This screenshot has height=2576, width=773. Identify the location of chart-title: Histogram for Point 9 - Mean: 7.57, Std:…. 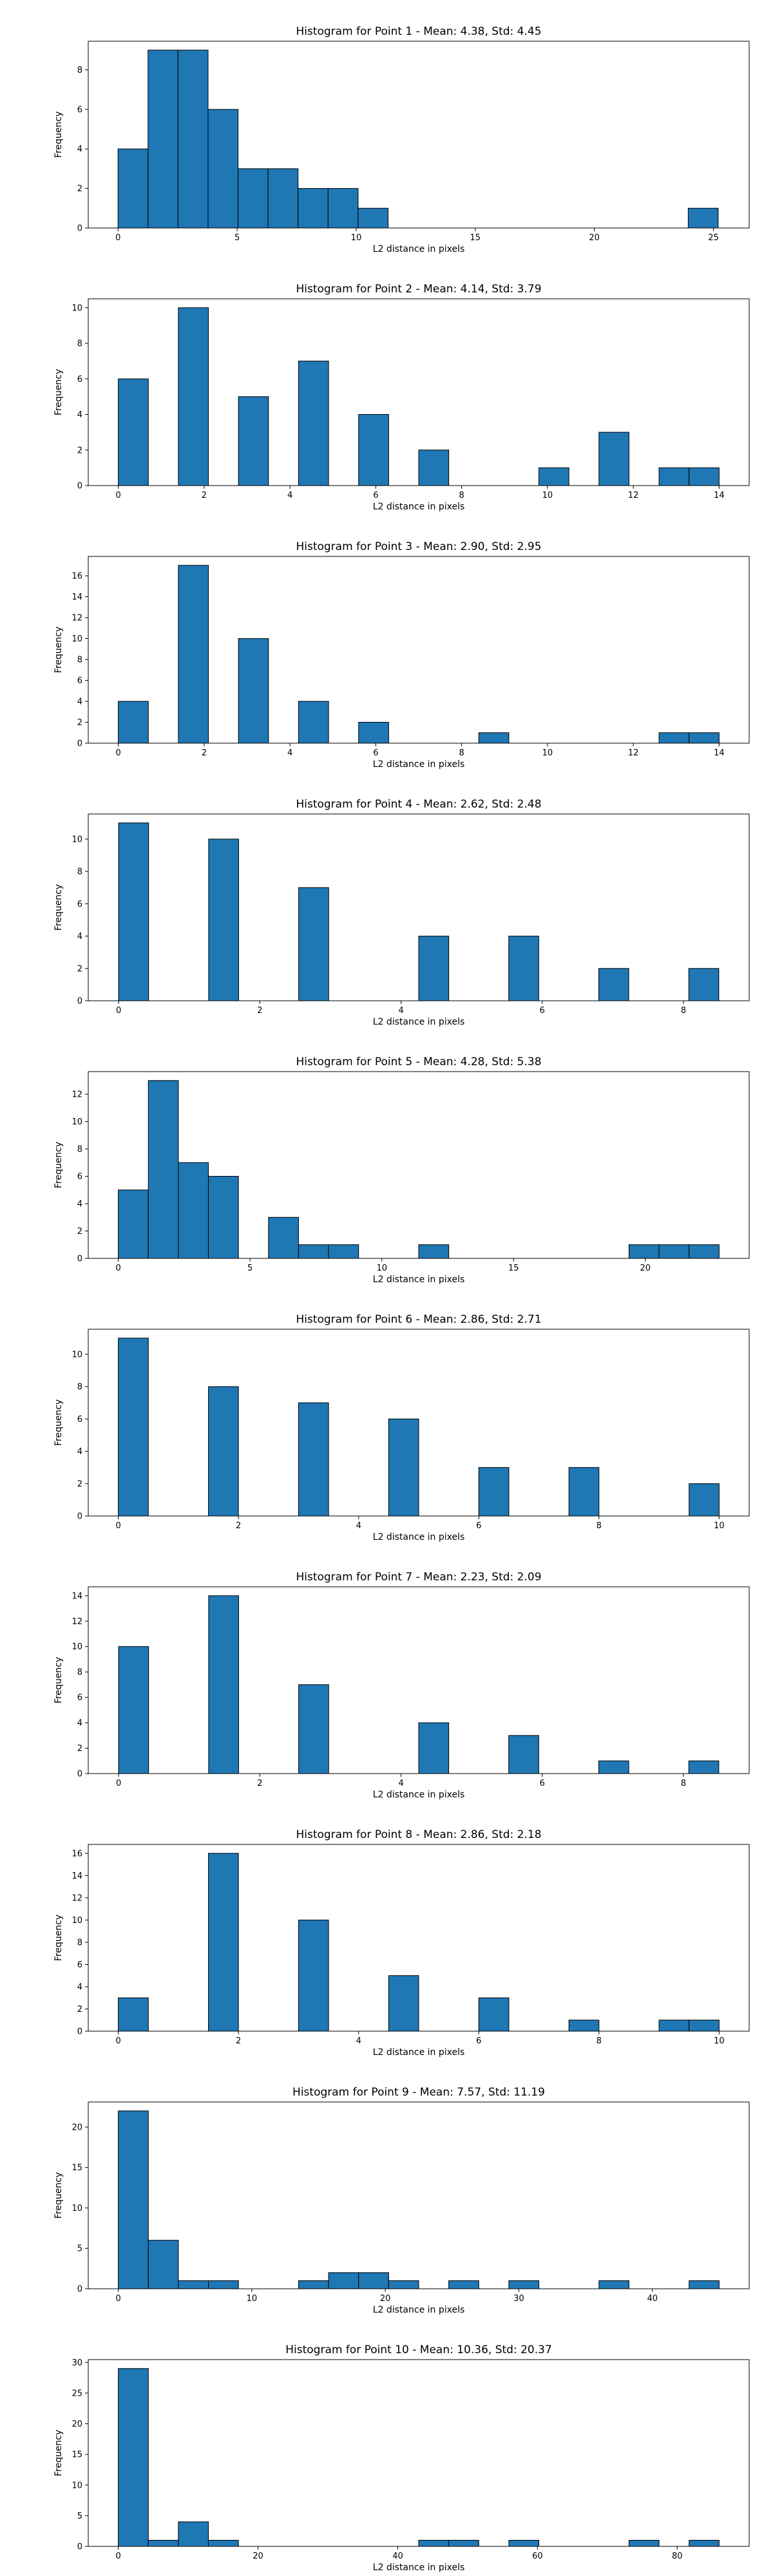
(418, 2092).